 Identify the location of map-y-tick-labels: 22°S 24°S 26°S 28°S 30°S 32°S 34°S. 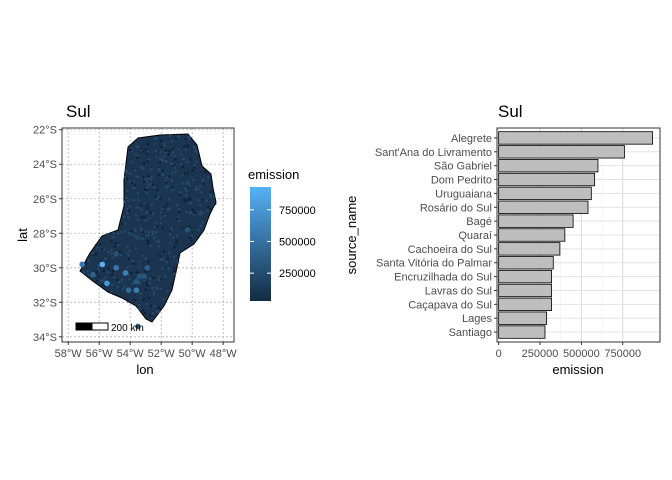
(47, 234).